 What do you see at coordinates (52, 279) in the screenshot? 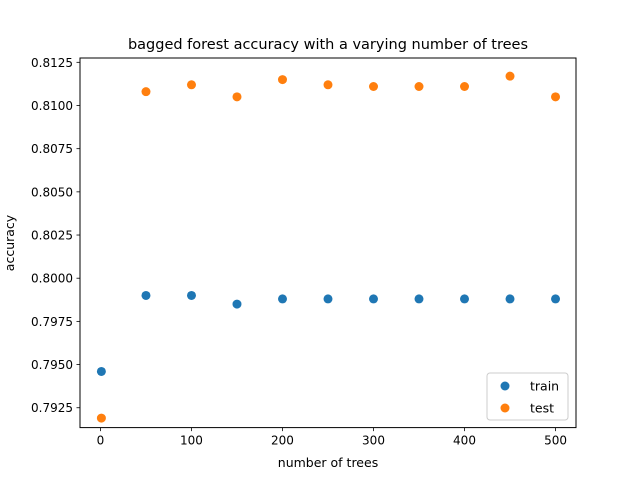
I see `y-tick-label: 0.8000` at bounding box center [52, 279].